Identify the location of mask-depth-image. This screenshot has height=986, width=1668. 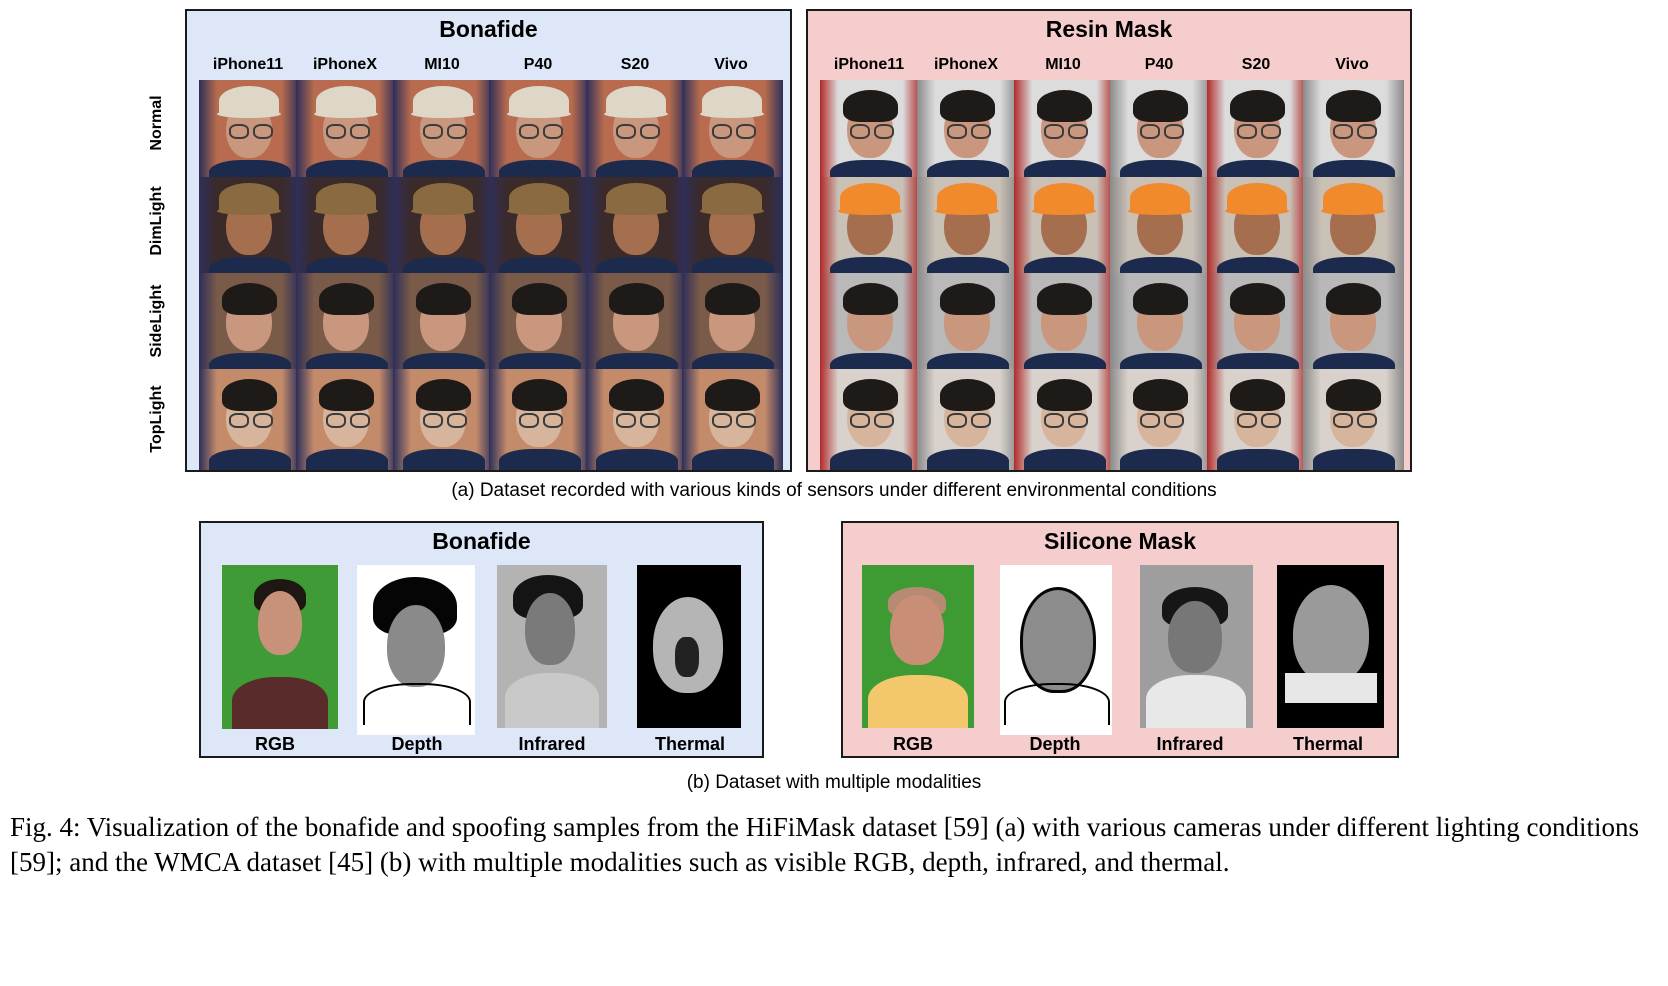
(1056, 650).